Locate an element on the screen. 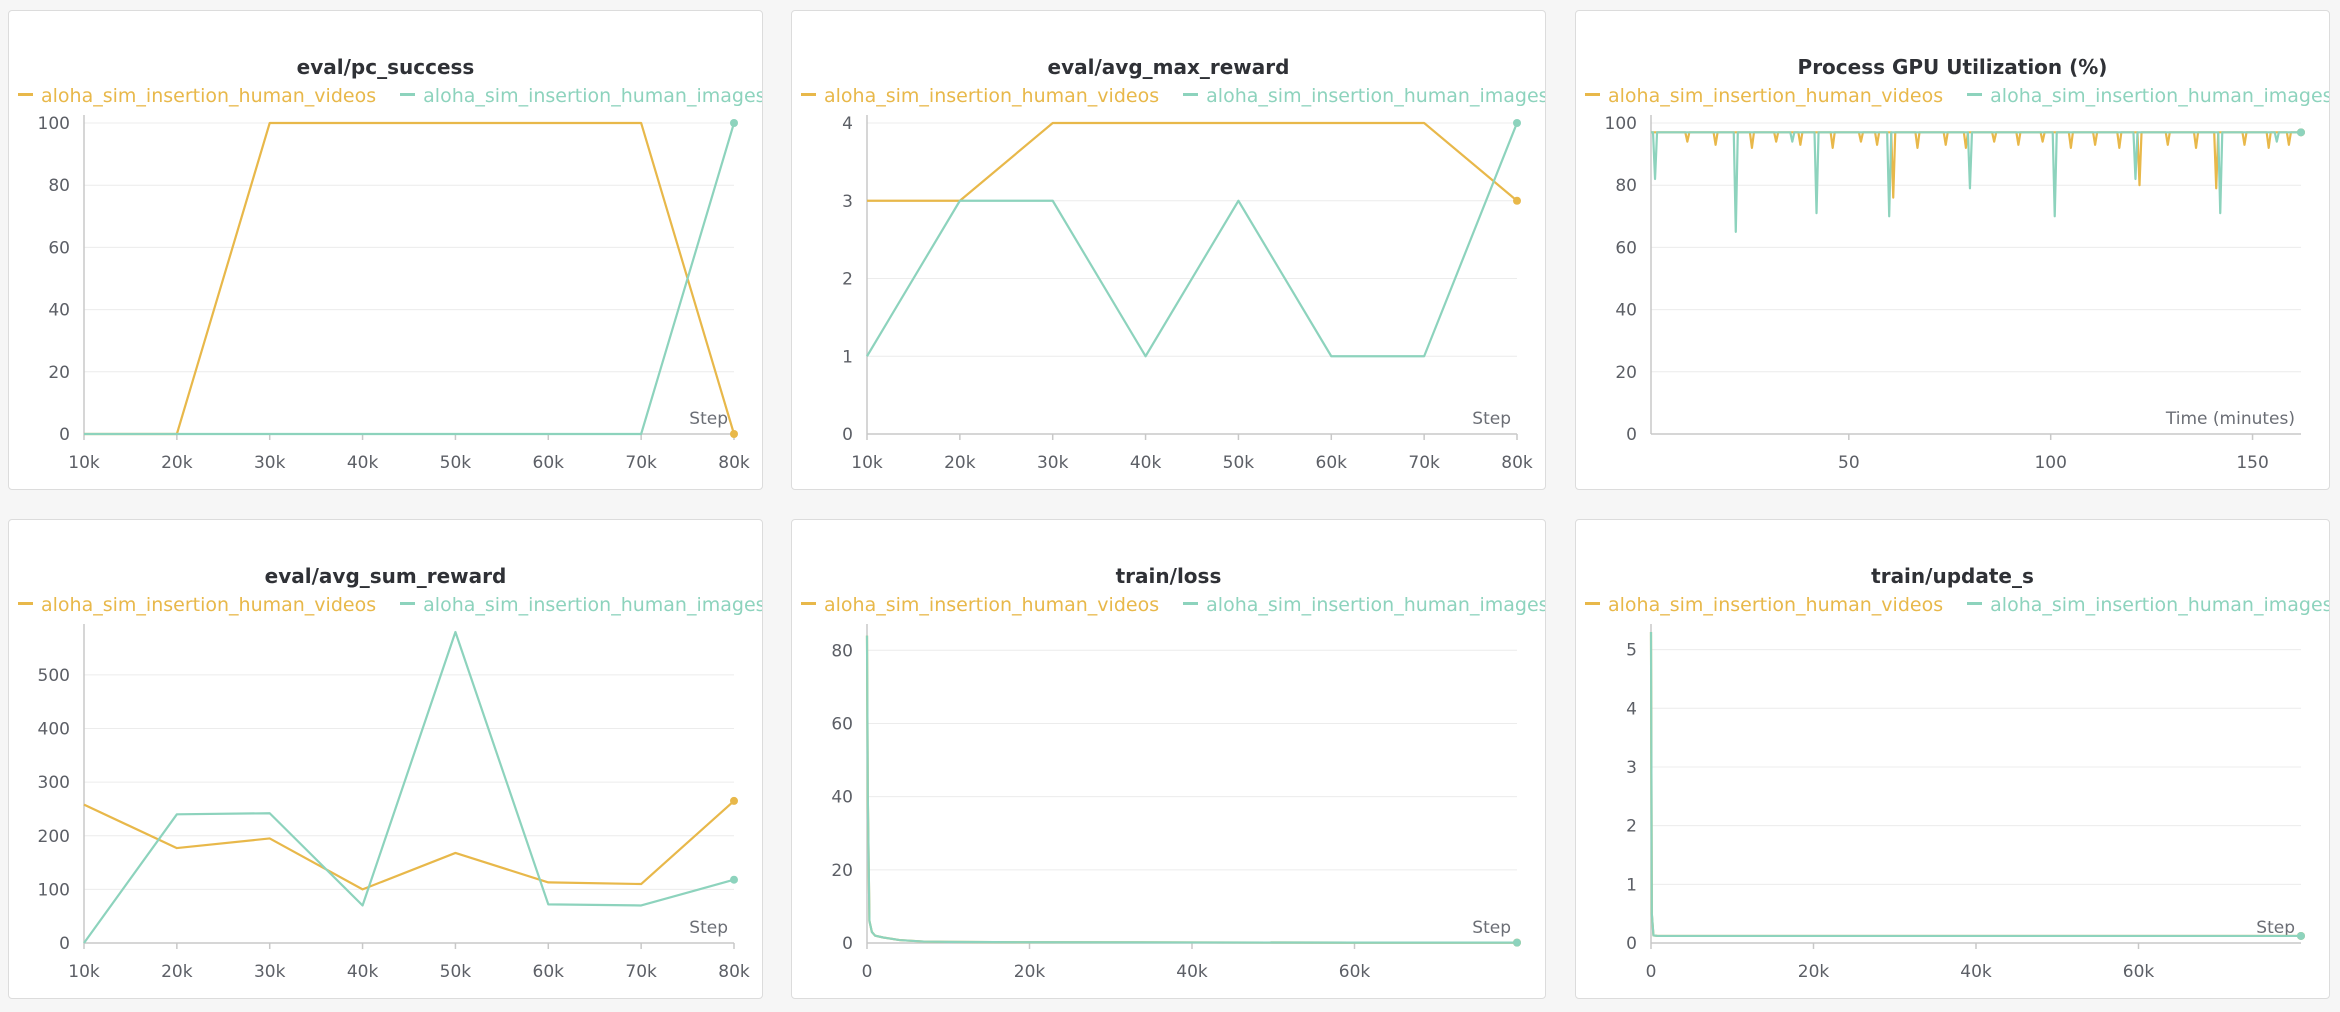 This screenshot has width=2340, height=1012. chart-title: Process GPU Utilization (%) is located at coordinates (1952, 67).